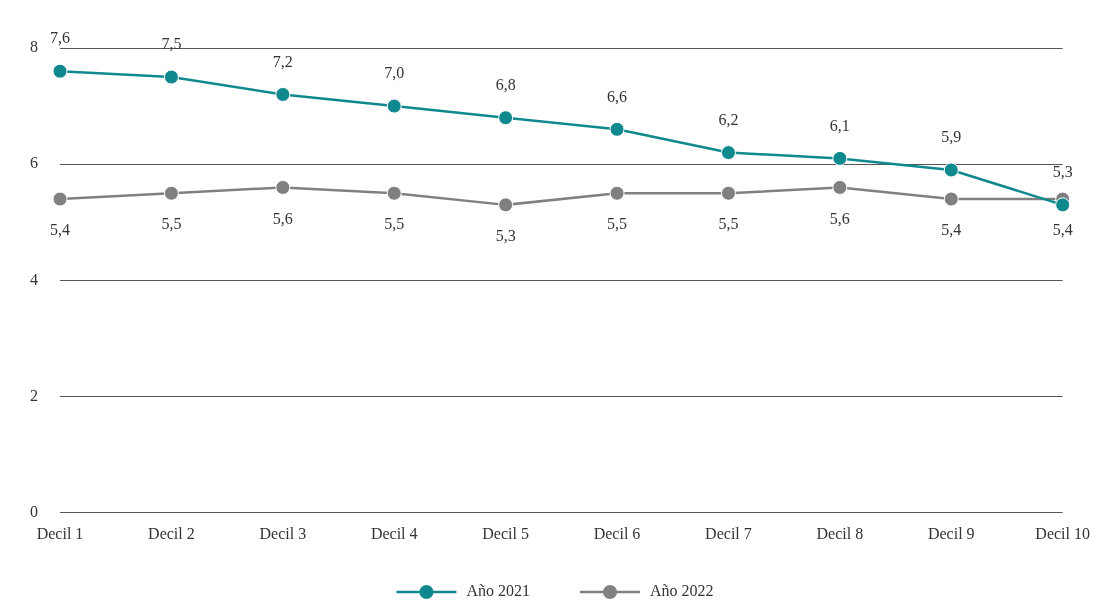  What do you see at coordinates (394, 73) in the screenshot?
I see `data-label: 7,0` at bounding box center [394, 73].